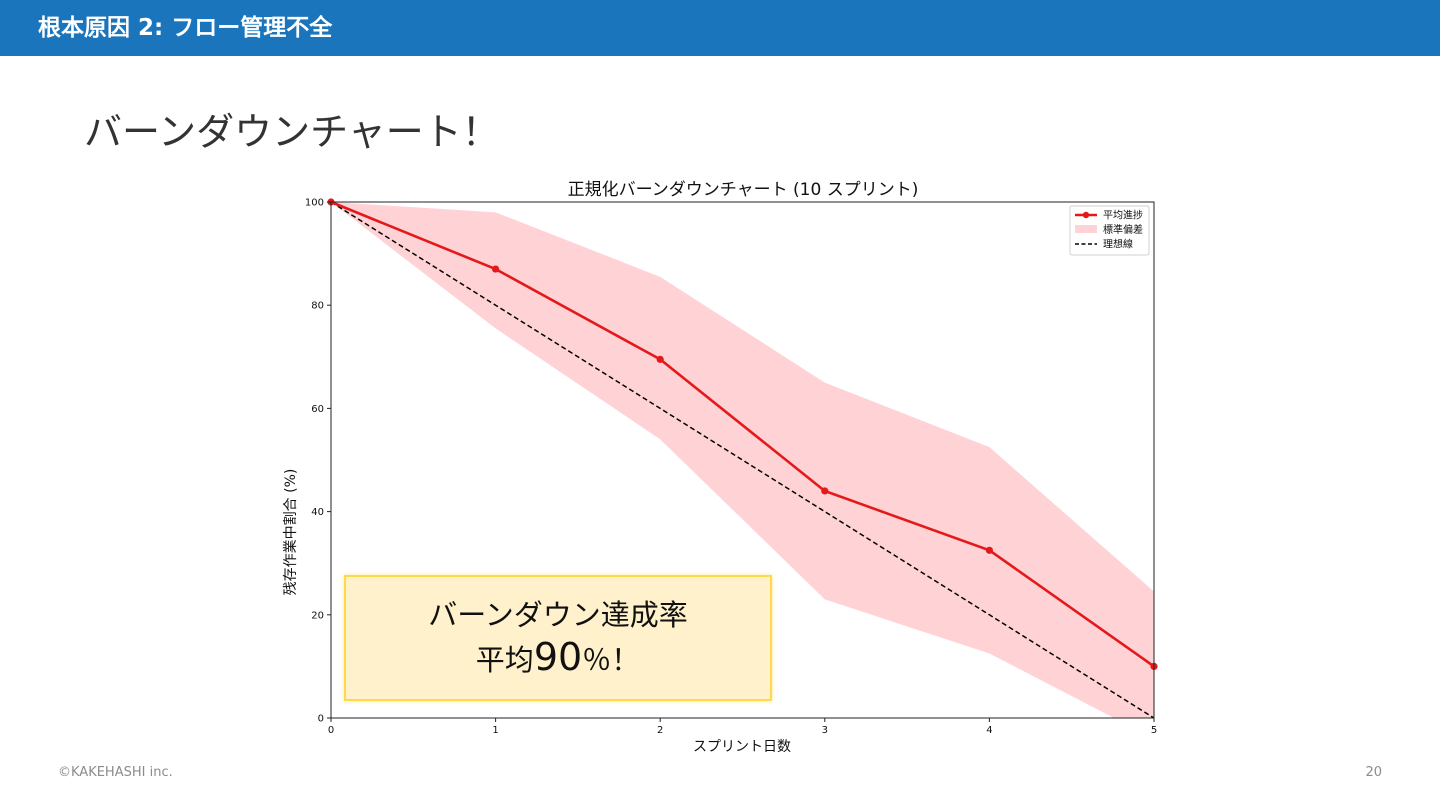  Describe the element at coordinates (743, 190) in the screenshot. I see `chart-title: 正規化バーンダウンチャート (10 スプリント)` at that location.